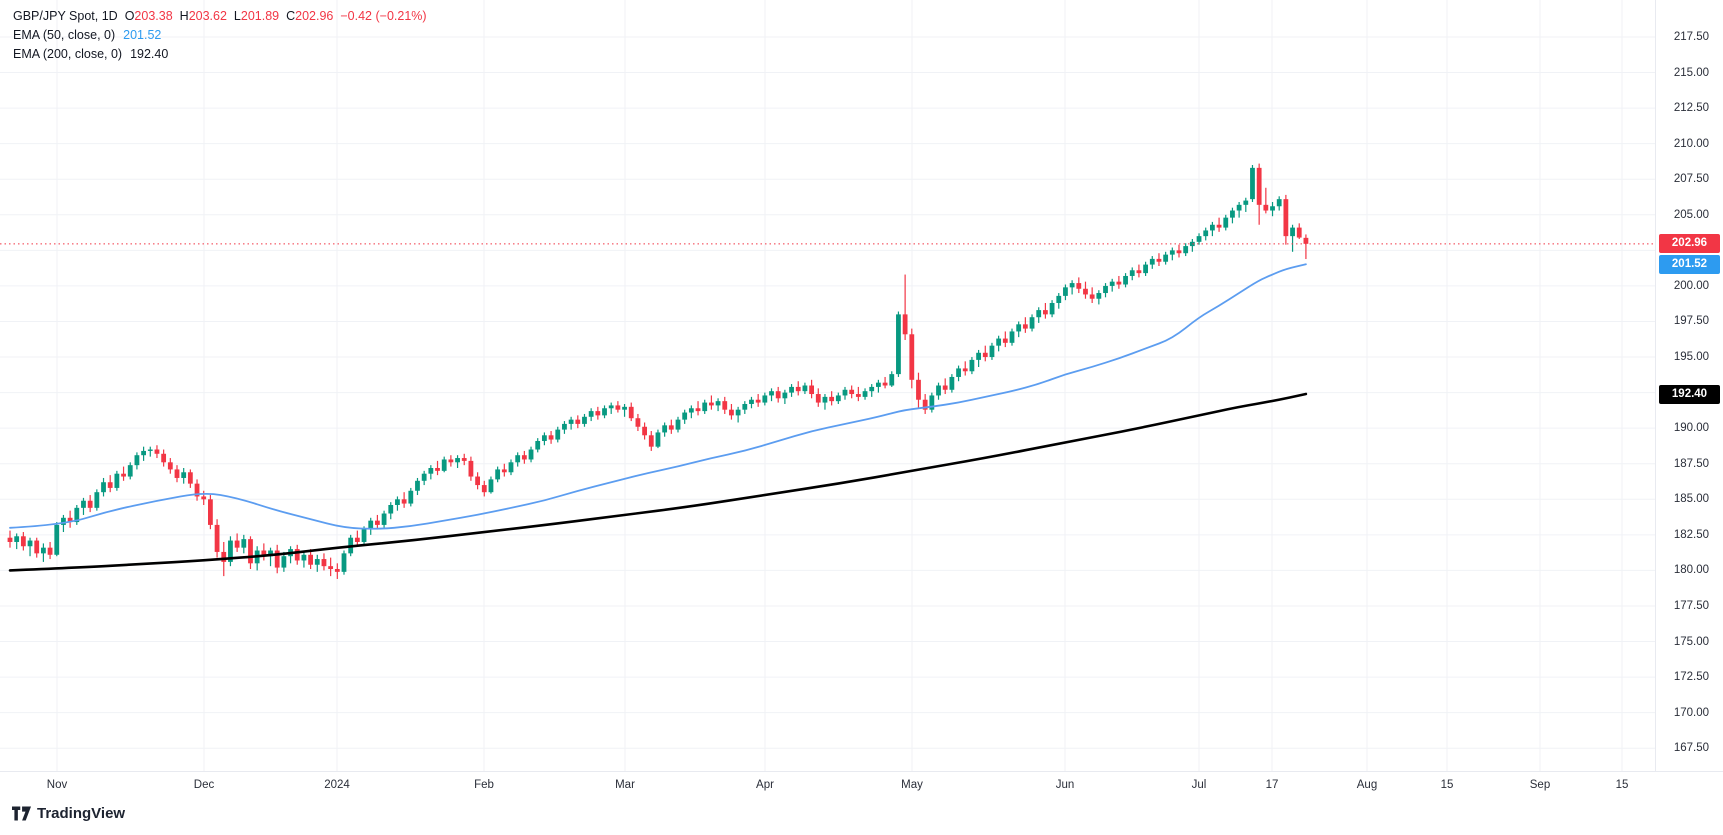  Describe the element at coordinates (1691, 179) in the screenshot. I see `price-tick-label: 207.50` at that location.